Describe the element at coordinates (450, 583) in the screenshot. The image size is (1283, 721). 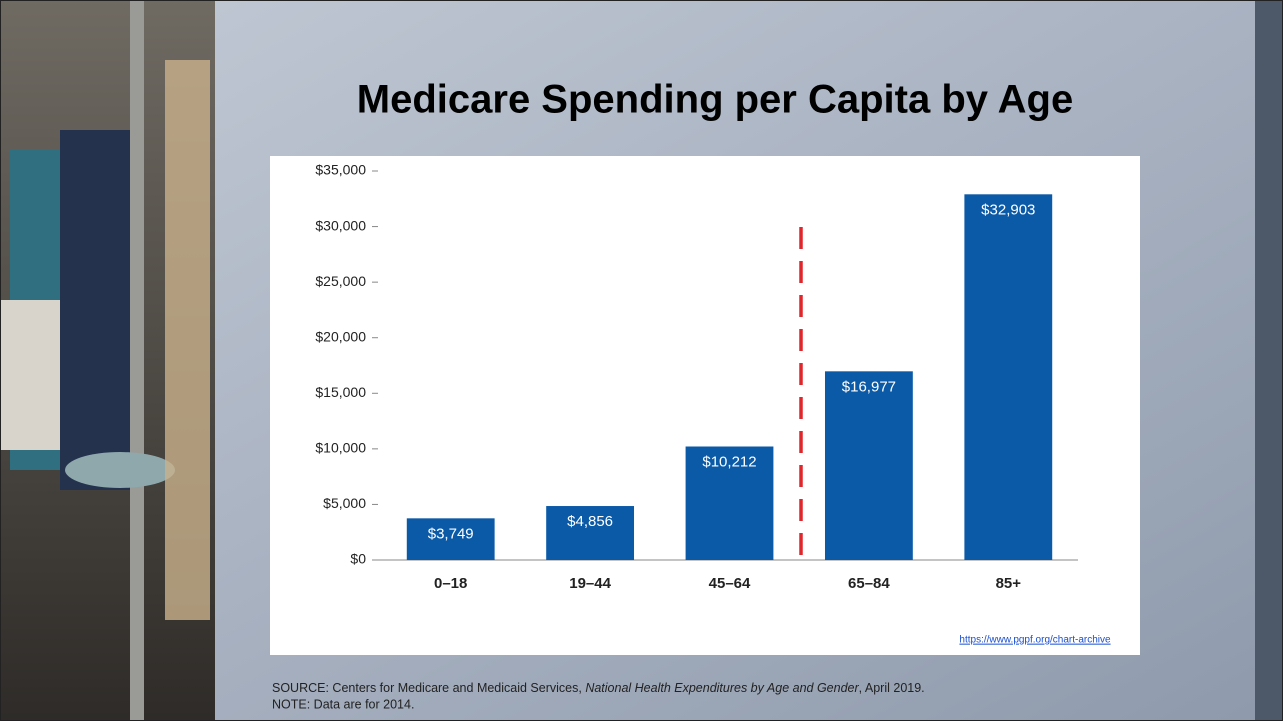
I see `x-tick-label: 0–18` at that location.